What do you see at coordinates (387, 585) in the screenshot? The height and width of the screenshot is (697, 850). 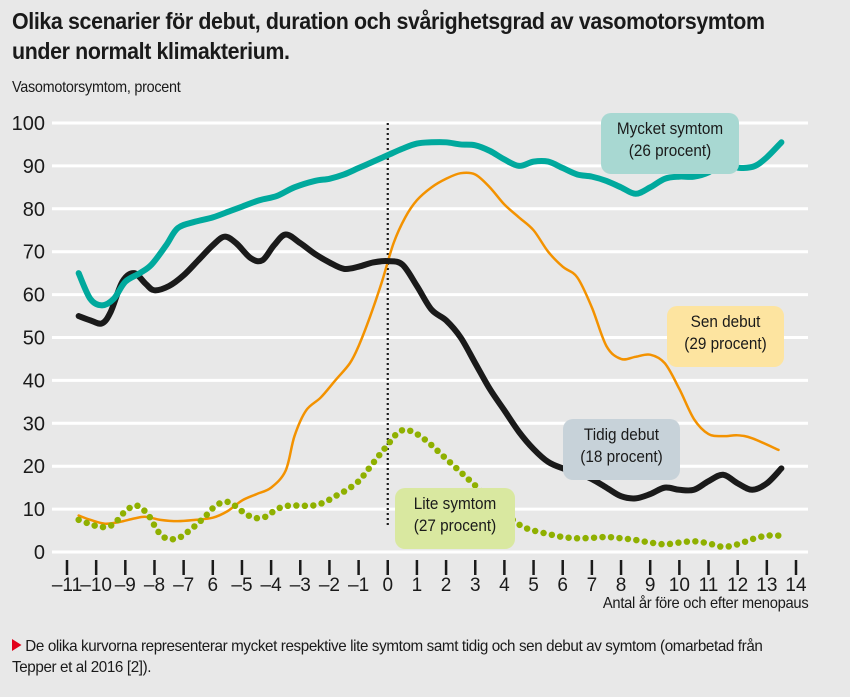 I see `x-tick-label: 0` at bounding box center [387, 585].